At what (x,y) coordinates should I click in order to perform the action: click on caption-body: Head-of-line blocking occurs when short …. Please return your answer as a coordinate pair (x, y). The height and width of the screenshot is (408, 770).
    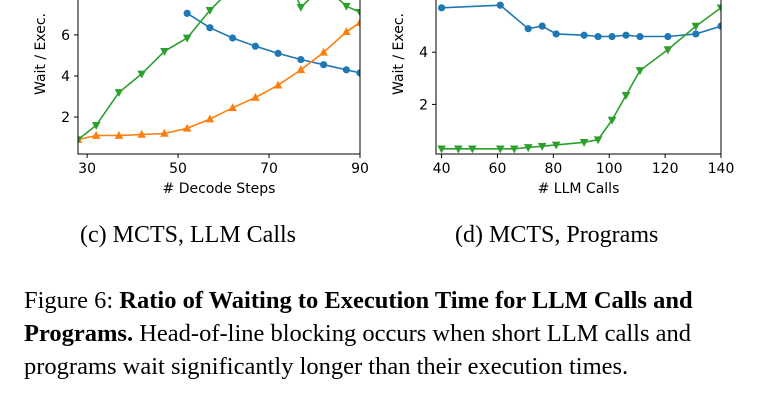
    Looking at the image, I should click on (357, 350).